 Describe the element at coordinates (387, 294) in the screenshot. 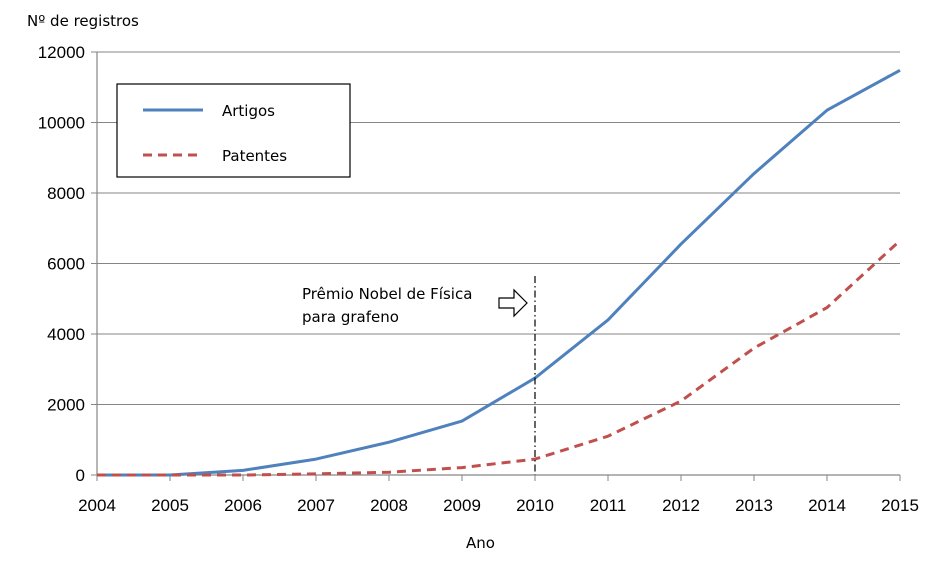

I see `annotation-text-line-1: Prêmio Nobel de Física` at that location.